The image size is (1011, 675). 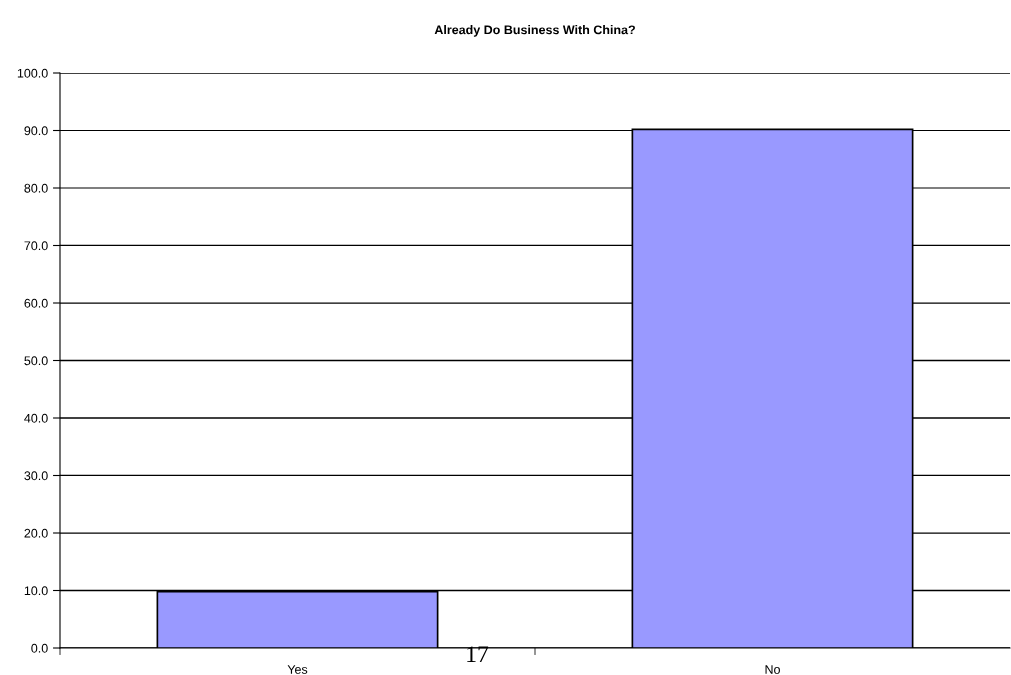 What do you see at coordinates (36, 188) in the screenshot?
I see `y-tick-label: 80.0` at bounding box center [36, 188].